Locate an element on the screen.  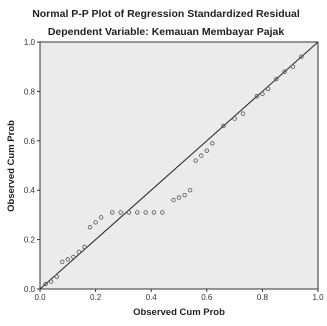
y-axis-label: Observed Cum Prob is located at coordinates (11, 166).